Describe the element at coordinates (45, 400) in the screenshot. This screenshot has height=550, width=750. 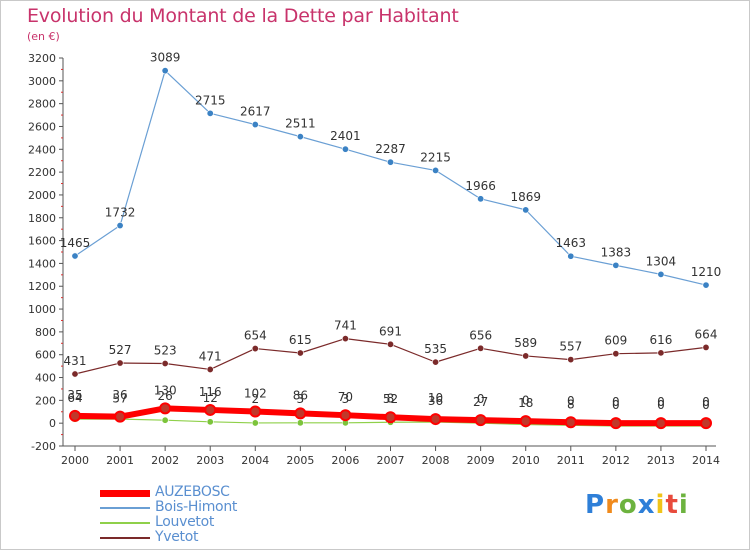
I see `y-tick-label: 200` at that location.